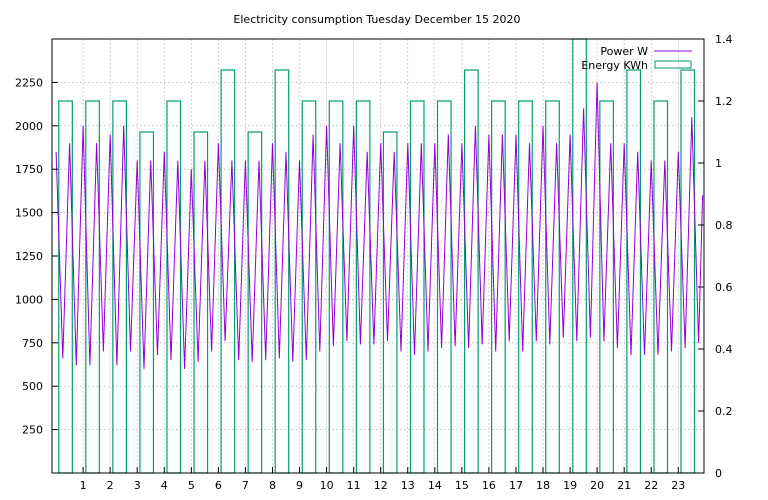  What do you see at coordinates (191, 485) in the screenshot?
I see `x-tick-label: 5` at bounding box center [191, 485].